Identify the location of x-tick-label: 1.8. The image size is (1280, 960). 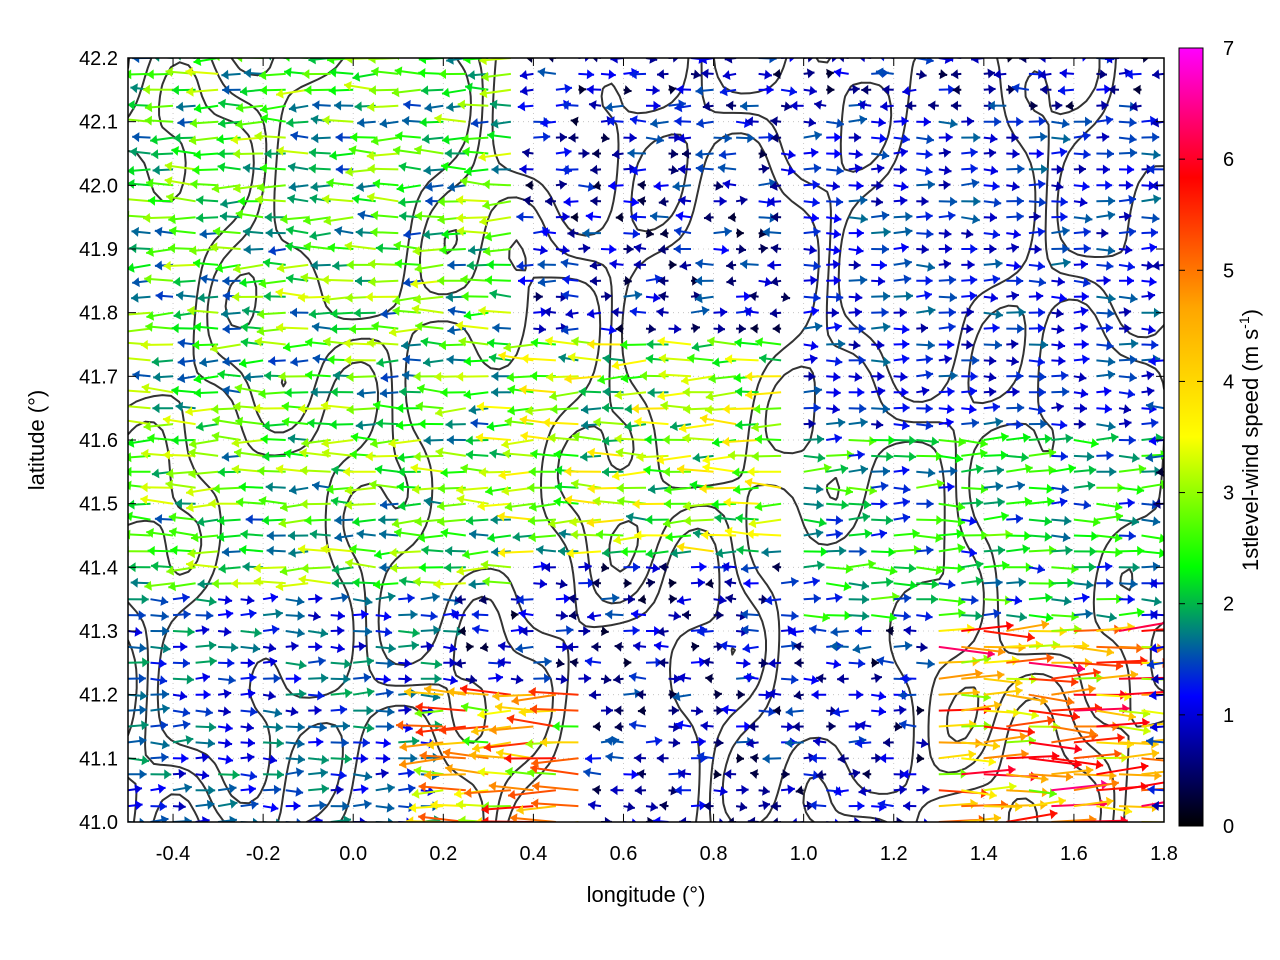
(1164, 854).